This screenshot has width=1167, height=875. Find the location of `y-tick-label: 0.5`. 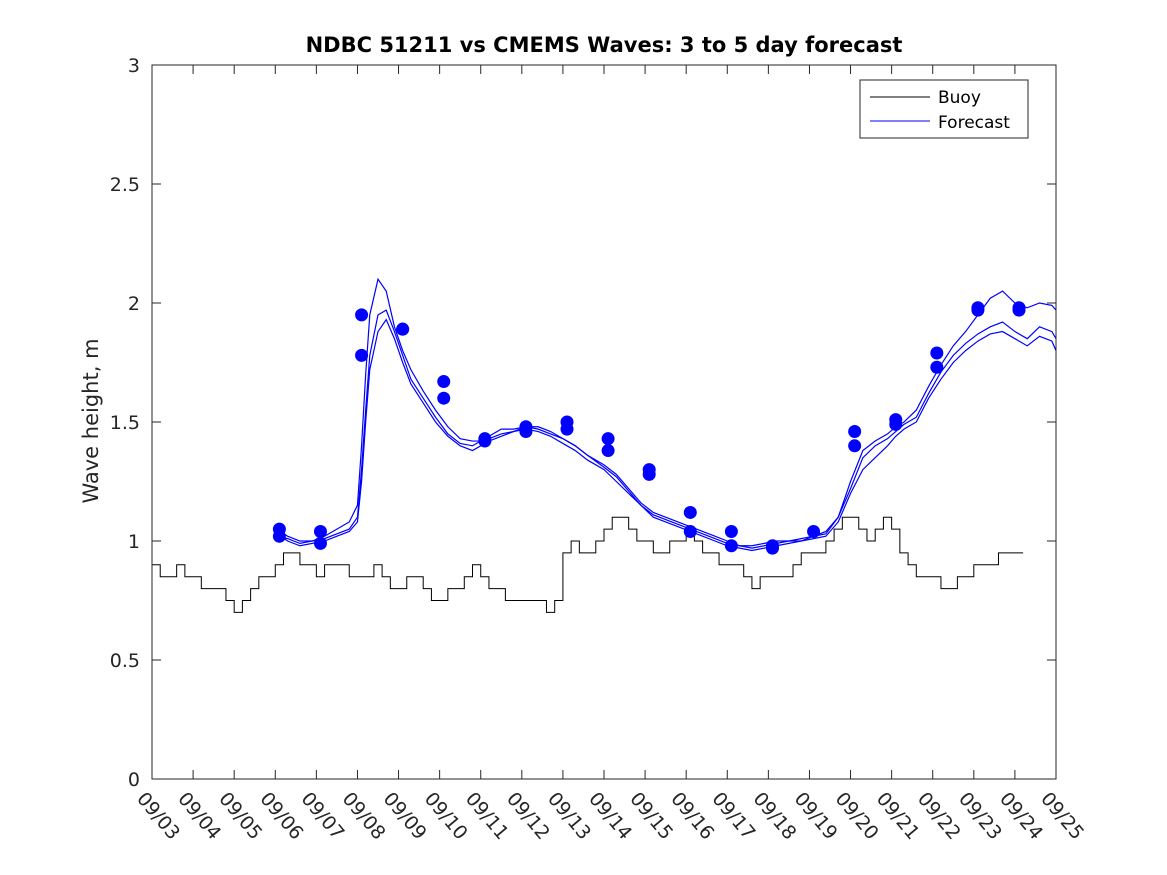

y-tick-label: 0.5 is located at coordinates (125, 661).